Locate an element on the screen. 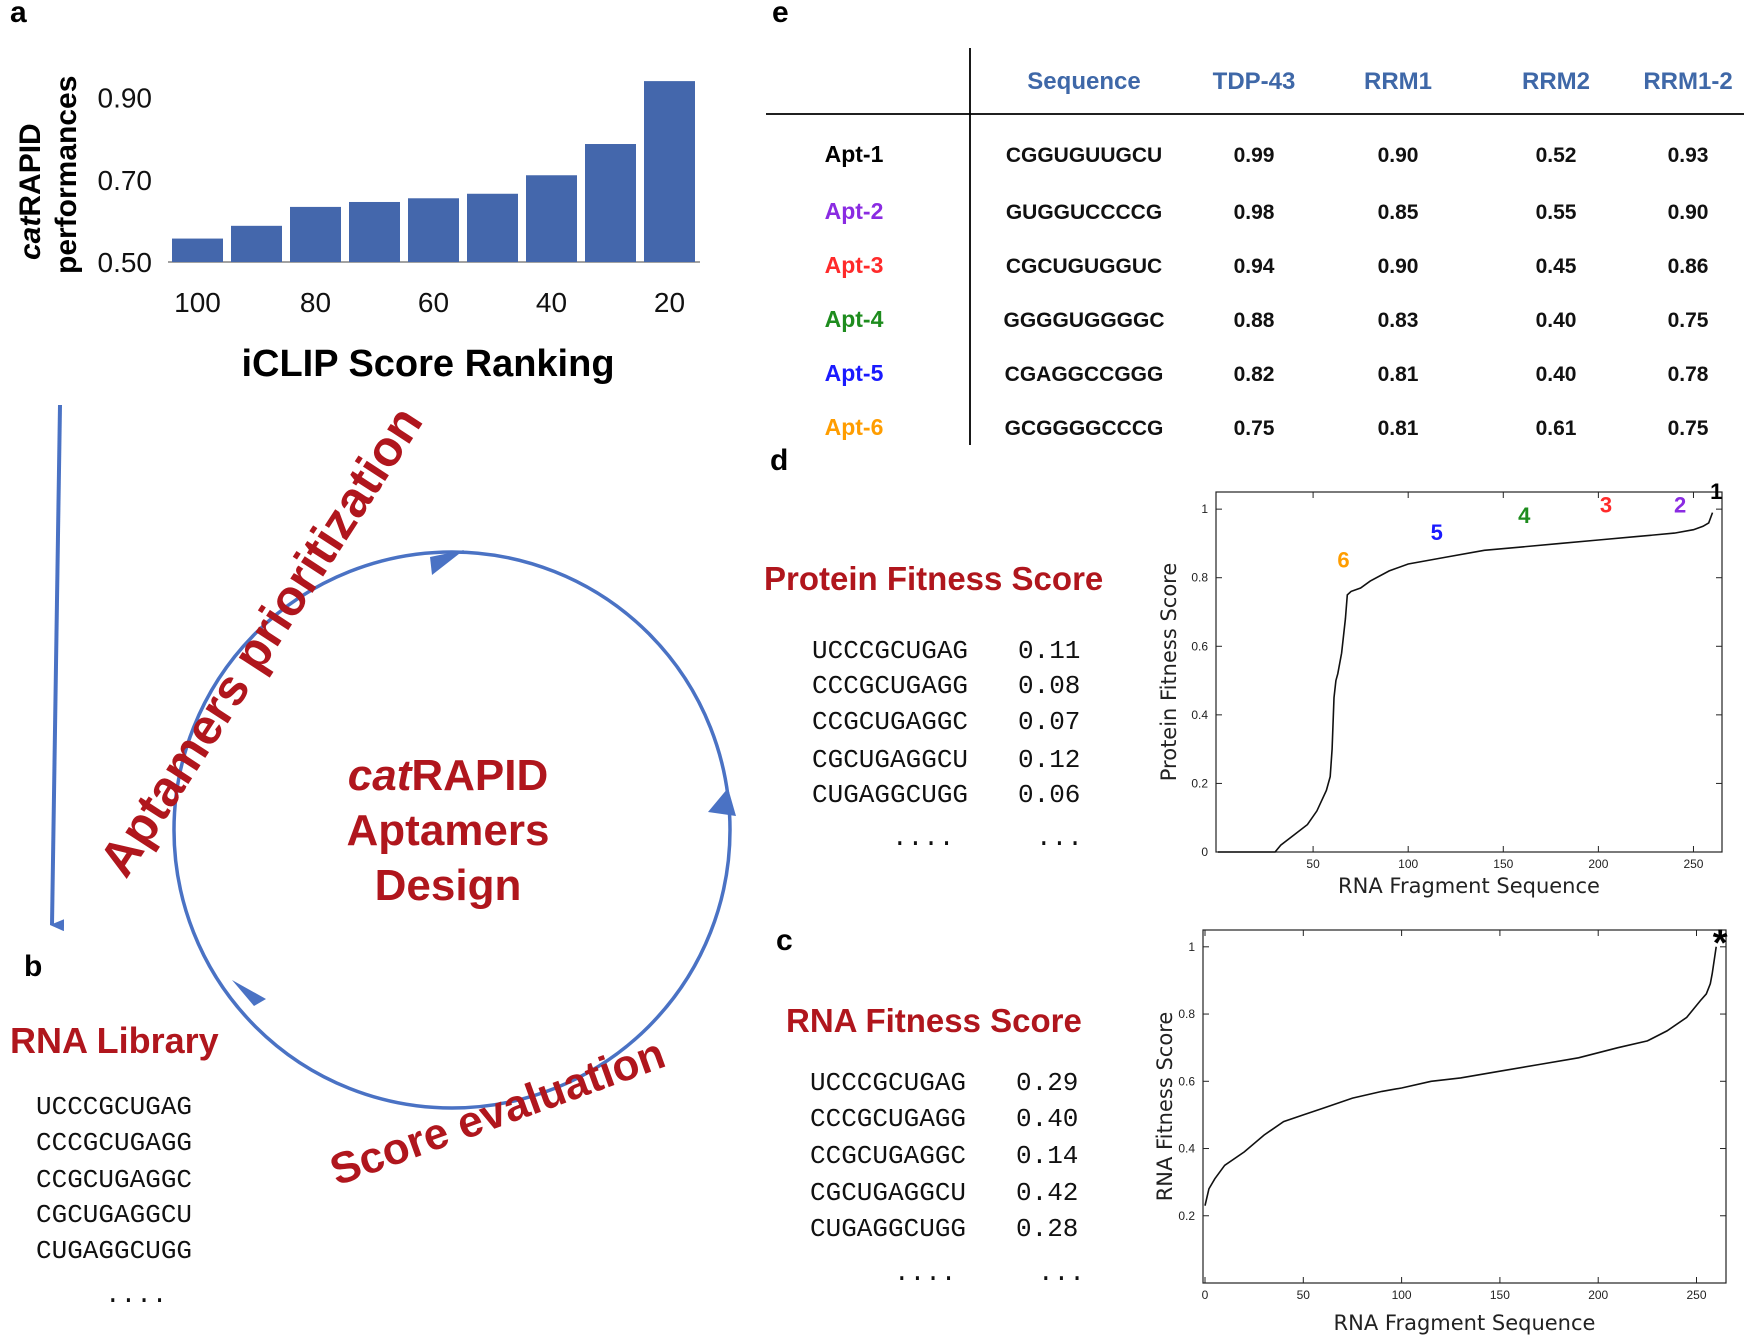  pfs-seq: CCCGCUGAGG is located at coordinates (890, 686).